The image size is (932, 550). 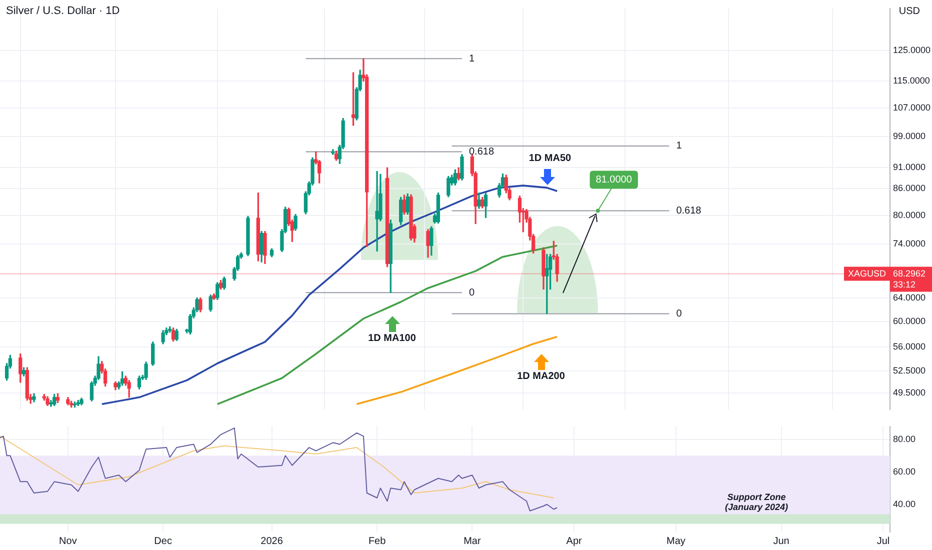 What do you see at coordinates (574, 541) in the screenshot?
I see `x-tick-label: Apr` at bounding box center [574, 541].